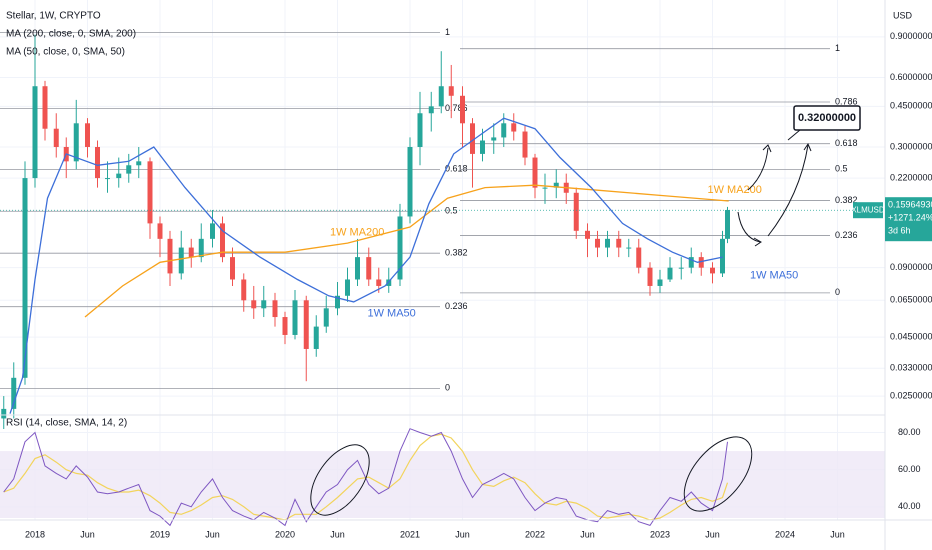 The image size is (932, 550). What do you see at coordinates (66, 423) in the screenshot?
I see `rsi-title: RSI (14, close, SMA, 14, 2)` at bounding box center [66, 423].